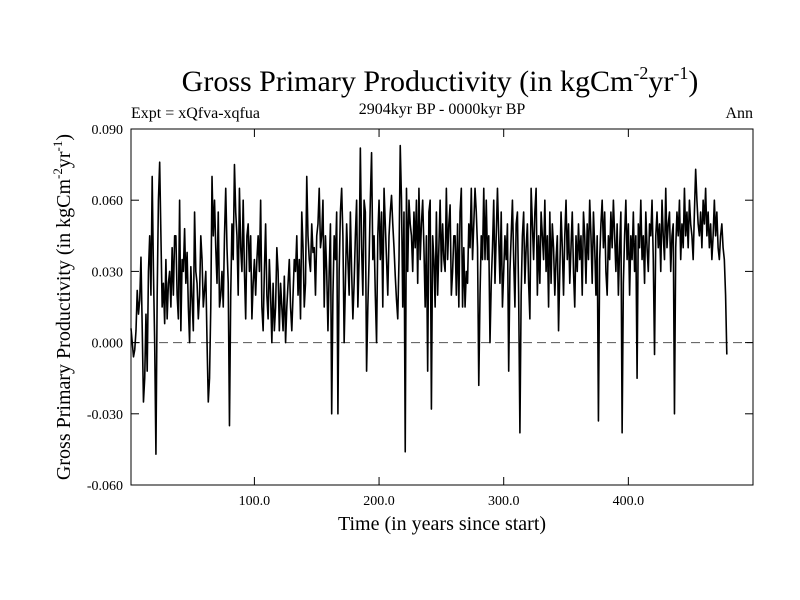 The image size is (800, 600). Describe the element at coordinates (105, 486) in the screenshot. I see `y-tick-label: -0.060` at that location.